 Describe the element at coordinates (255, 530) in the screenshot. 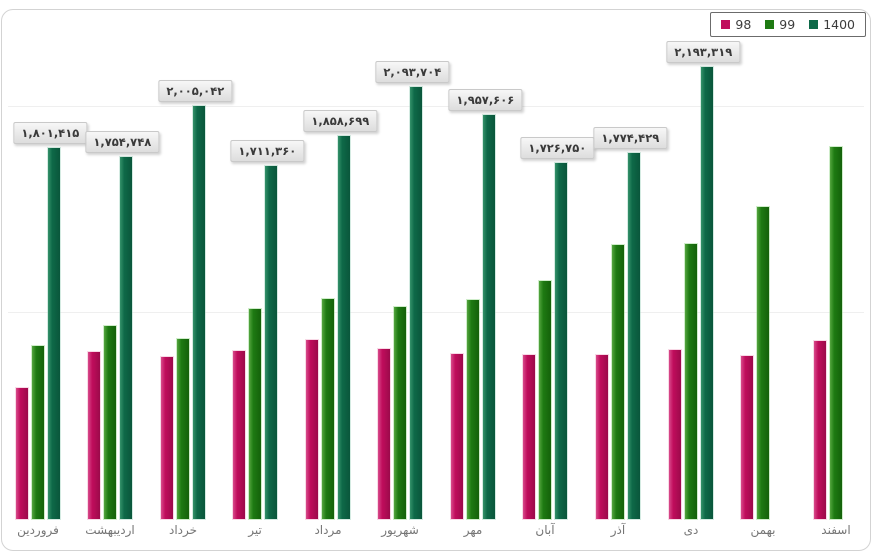

I see `month-label-4: تیر` at that location.